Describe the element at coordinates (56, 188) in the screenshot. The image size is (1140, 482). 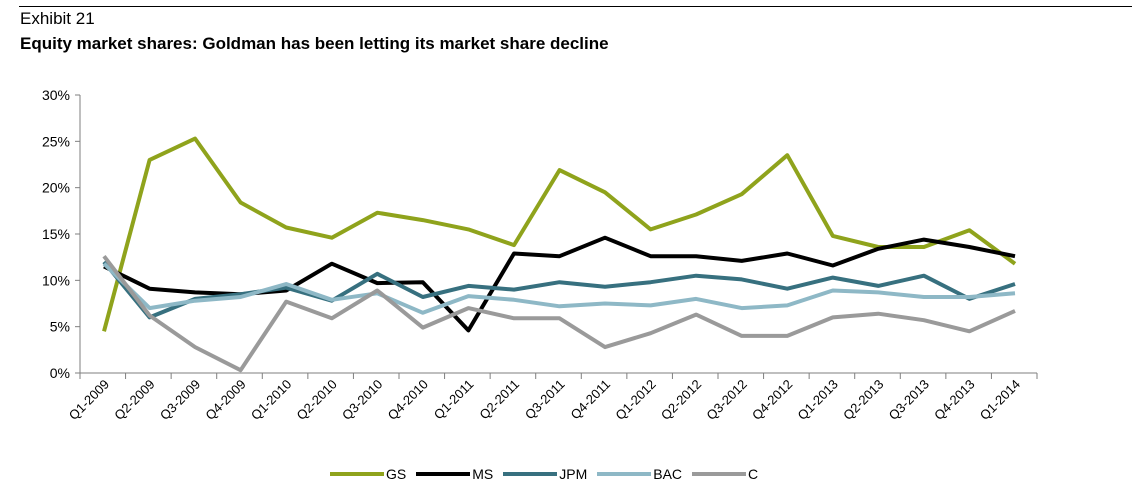
I see `y-tick-label: 20%` at that location.